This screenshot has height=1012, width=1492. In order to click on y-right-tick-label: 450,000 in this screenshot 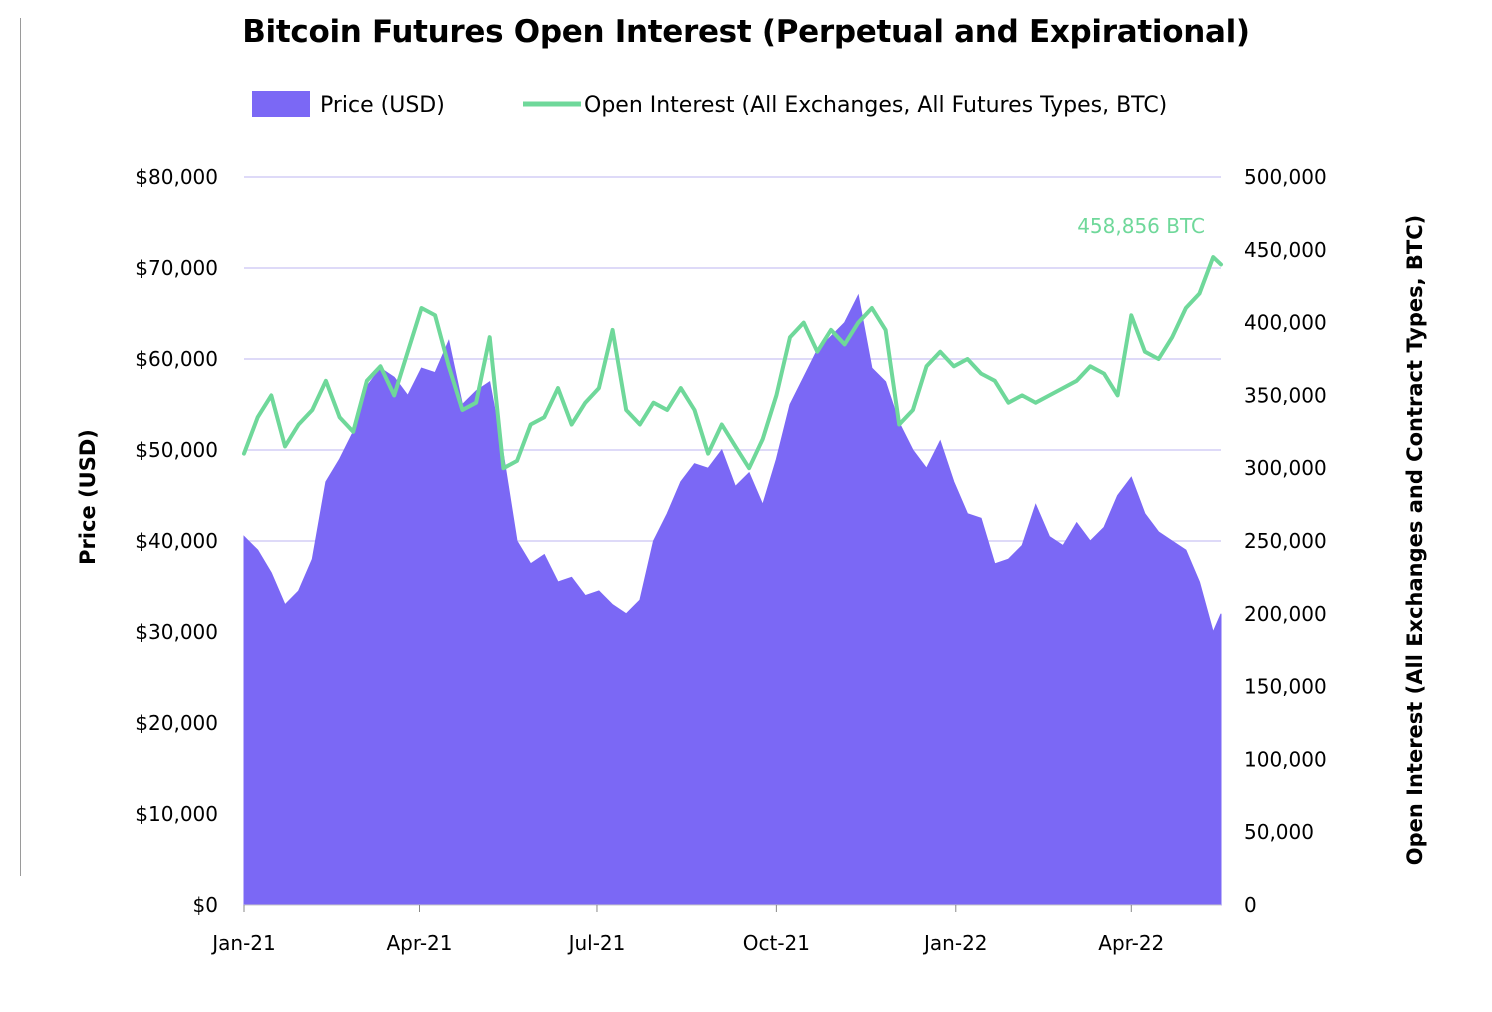, I will do `click(1285, 250)`.